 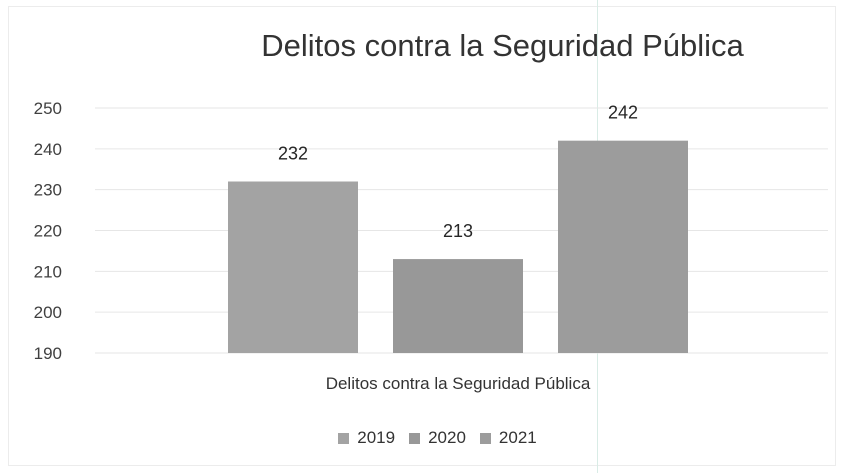 I want to click on legend-label: 2020, so click(x=447, y=437).